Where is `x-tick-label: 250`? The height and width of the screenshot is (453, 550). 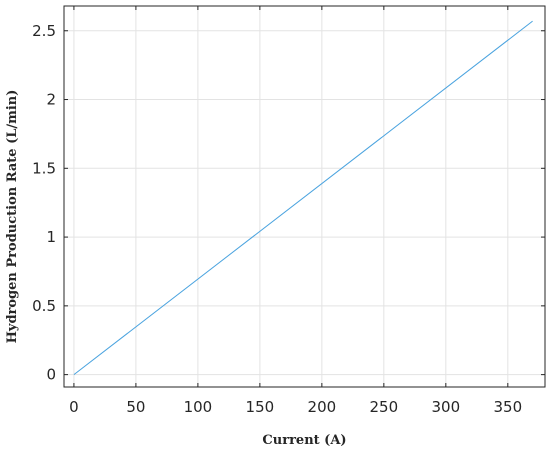 x-tick-label: 250 is located at coordinates (384, 407).